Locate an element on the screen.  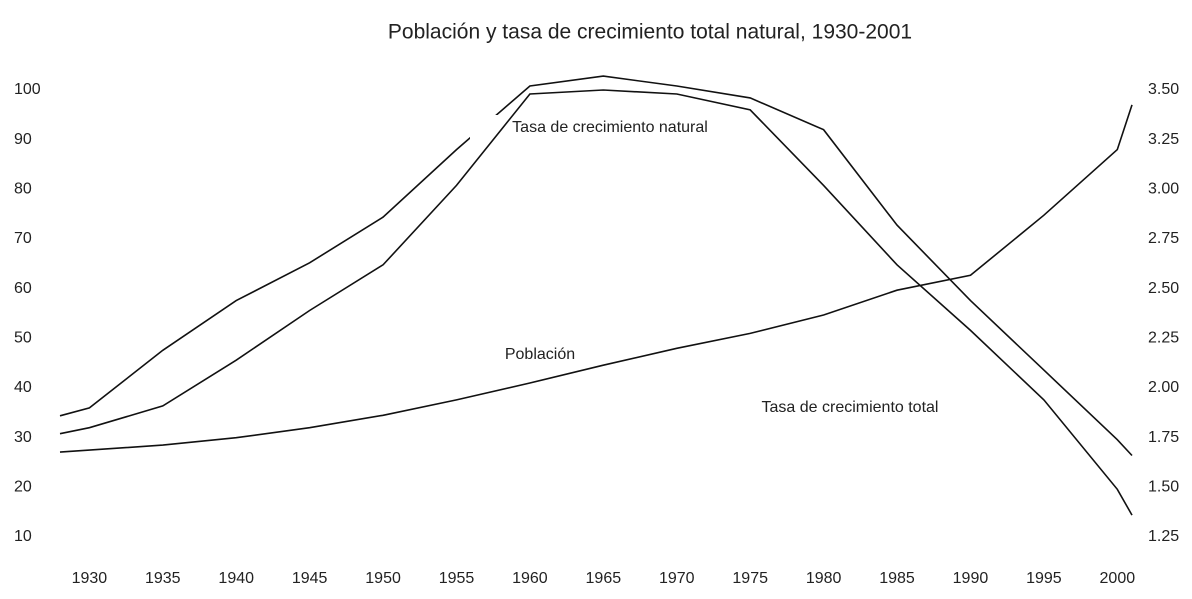
x-tick-label: 1995 is located at coordinates (1044, 578).